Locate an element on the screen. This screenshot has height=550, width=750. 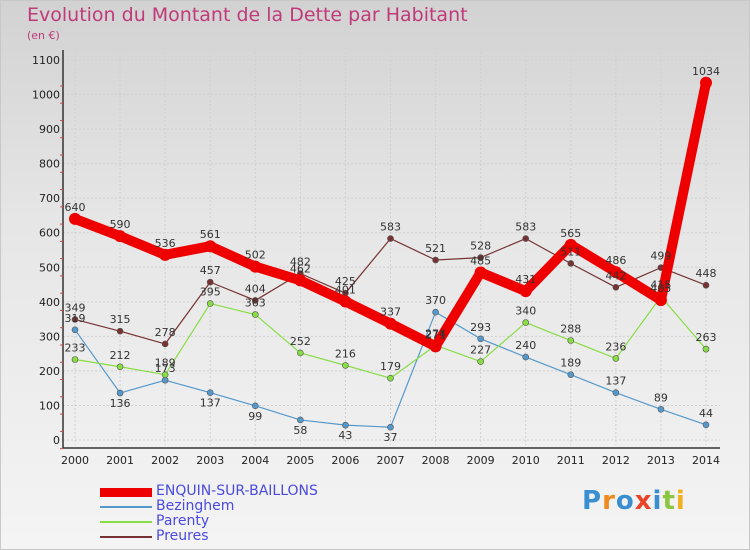
data-label: 363 is located at coordinates (255, 303).